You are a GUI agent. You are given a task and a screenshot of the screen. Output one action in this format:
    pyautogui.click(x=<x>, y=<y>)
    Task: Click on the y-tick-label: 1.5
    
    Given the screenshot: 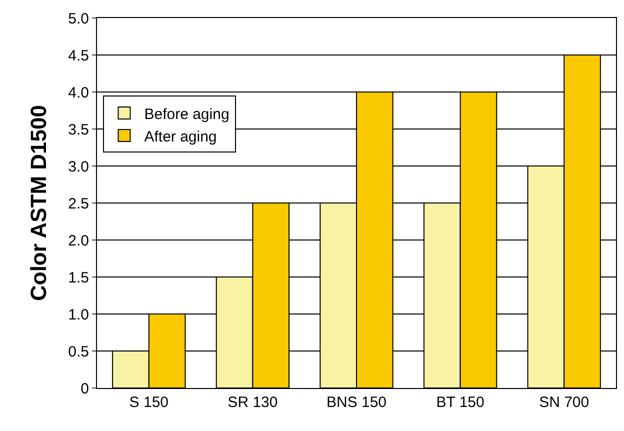 What is the action you would take?
    pyautogui.click(x=78, y=277)
    